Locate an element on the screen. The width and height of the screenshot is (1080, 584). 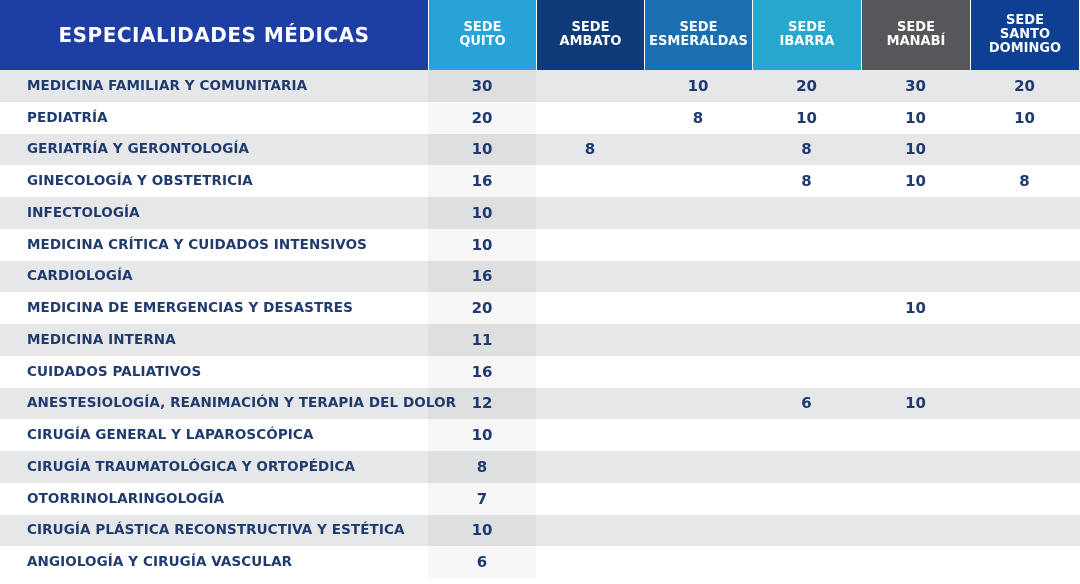
vacancy-count: 12 is located at coordinates (482, 404).